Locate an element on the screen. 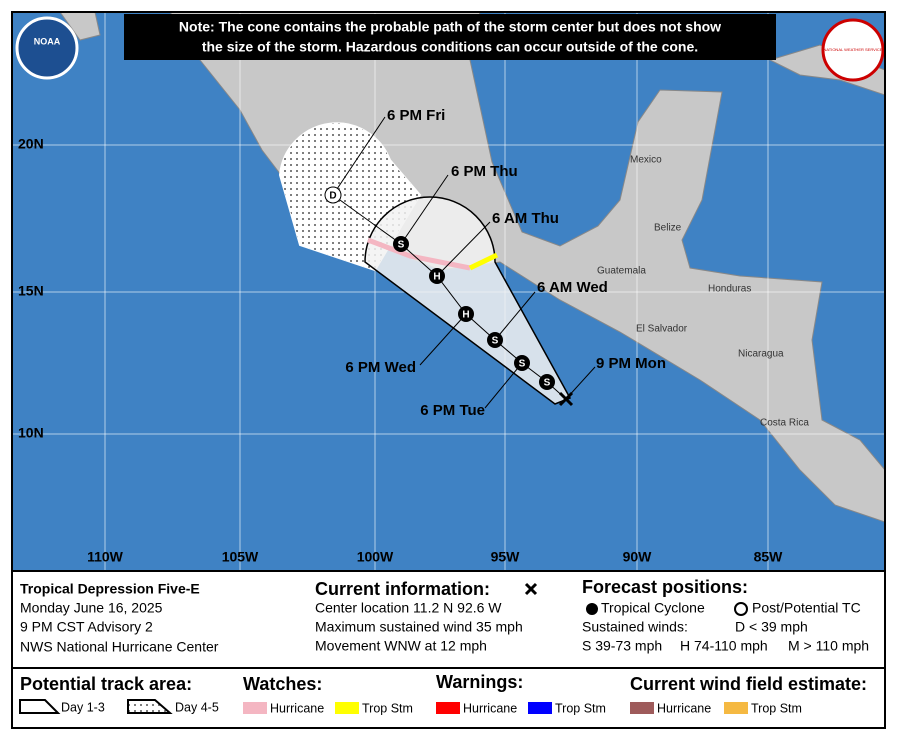 This screenshot has height=741, width=897. forecast-label: 6 PM Fri is located at coordinates (416, 115).